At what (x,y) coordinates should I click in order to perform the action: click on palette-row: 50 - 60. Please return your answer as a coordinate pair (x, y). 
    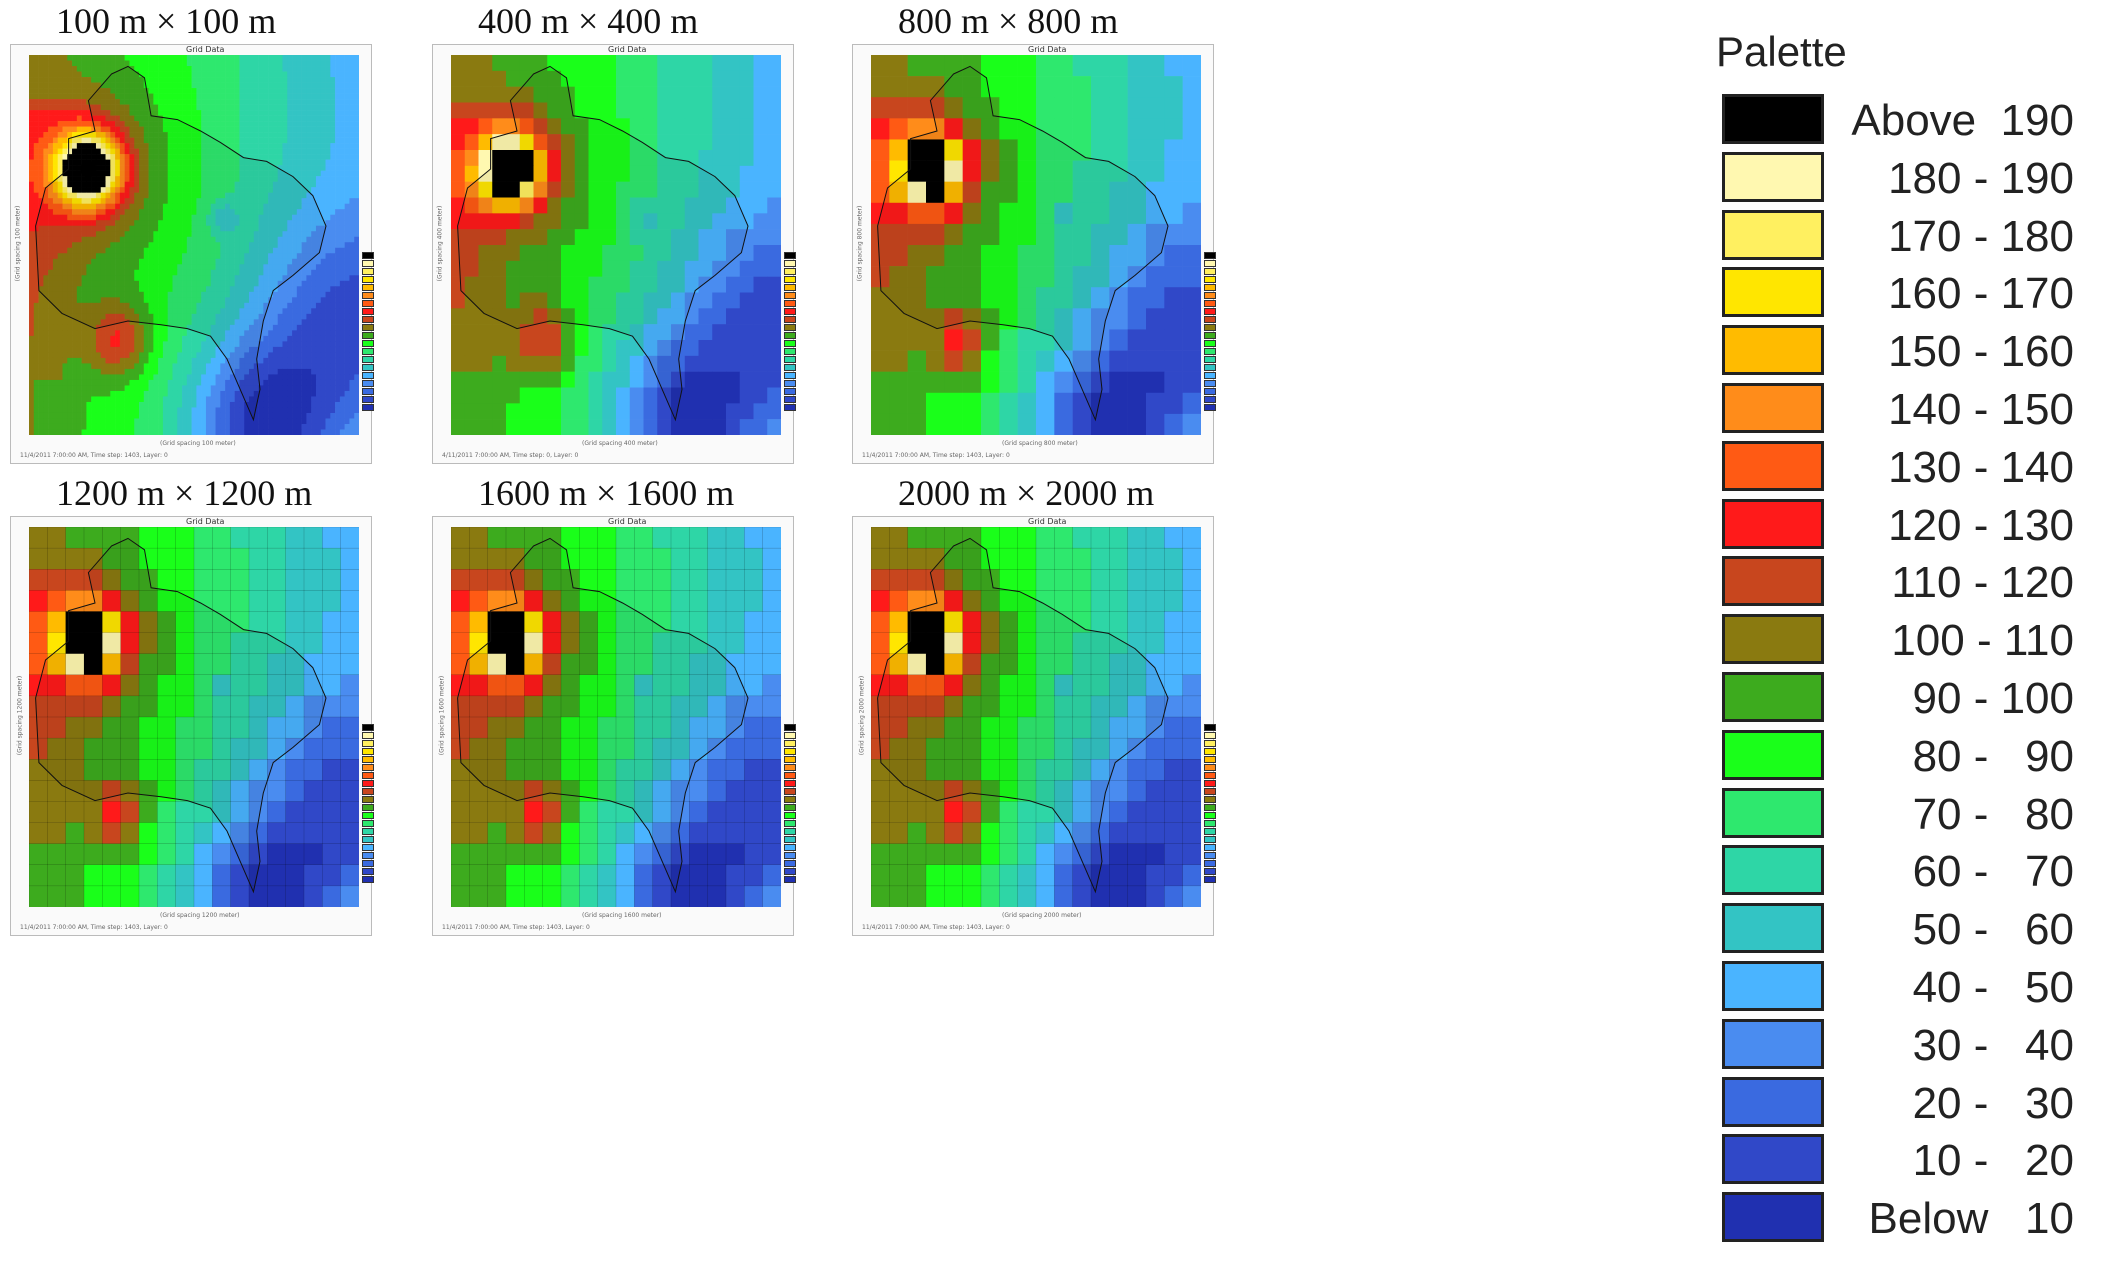
    Looking at the image, I should click on (1902, 928).